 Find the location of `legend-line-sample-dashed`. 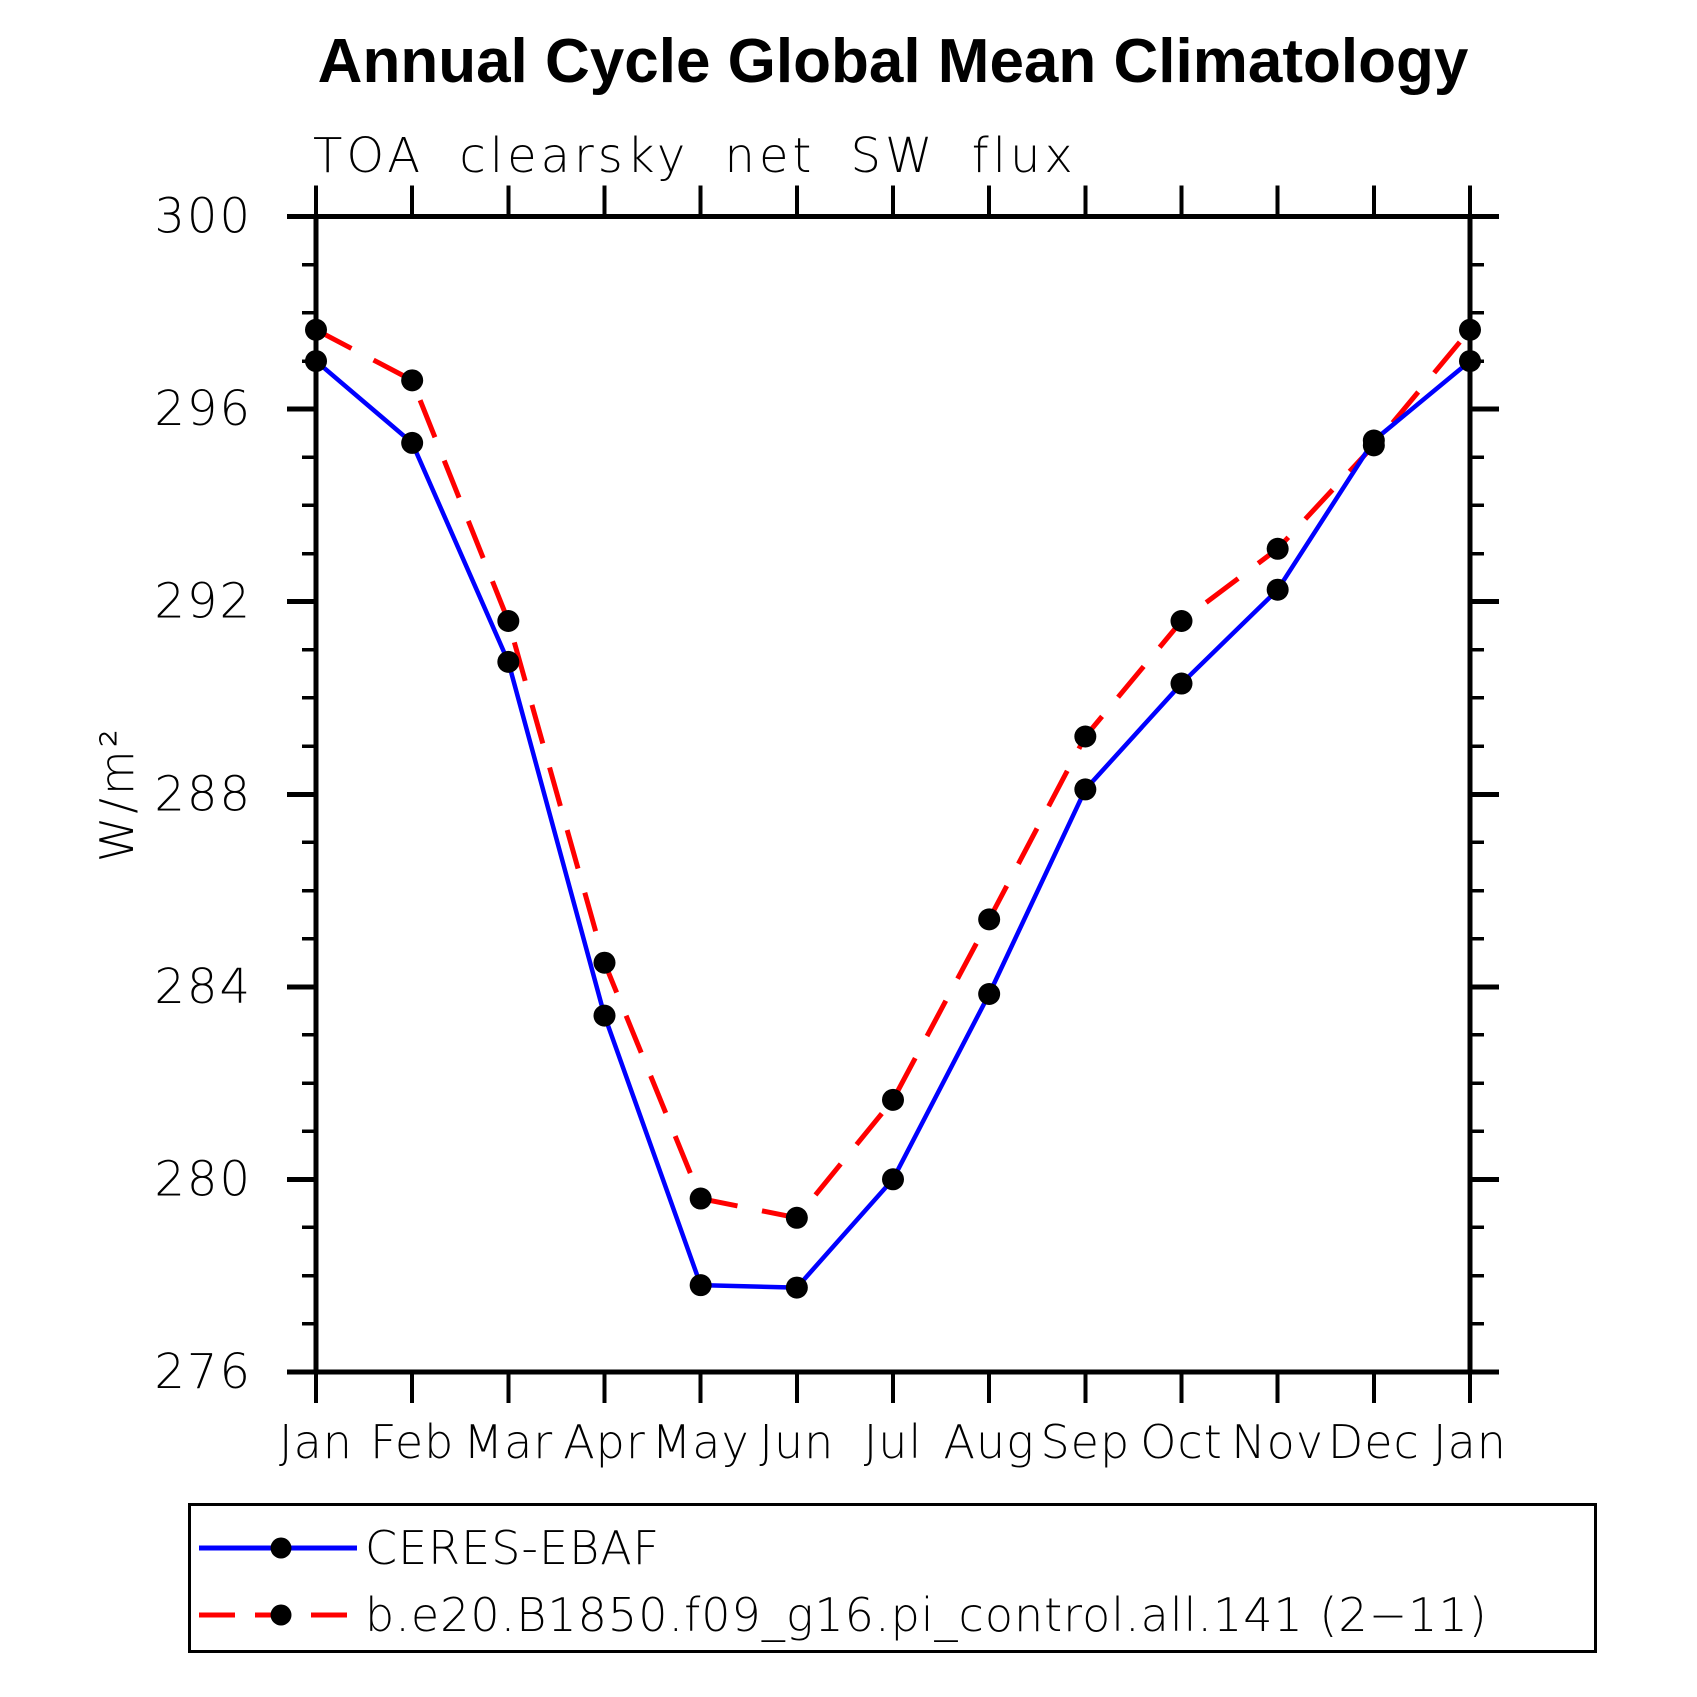

legend-line-sample-dashed is located at coordinates (278, 1615).